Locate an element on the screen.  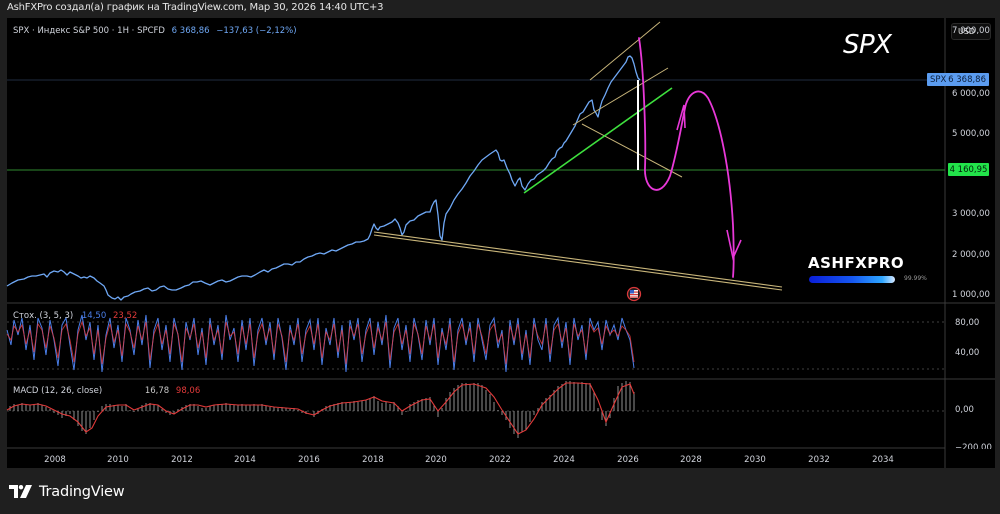
time-axis-label: 2008 is located at coordinates (55, 460).